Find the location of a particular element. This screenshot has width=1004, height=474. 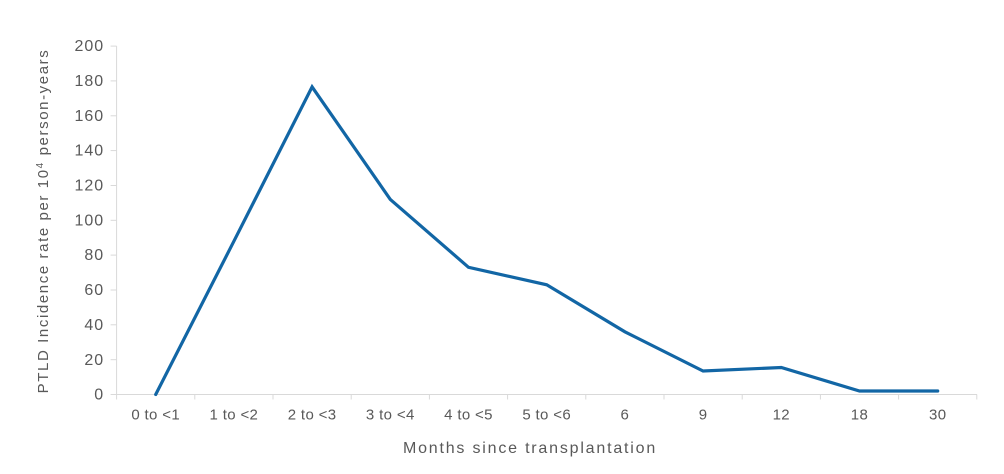

svg-text: 5 to <6 is located at coordinates (546, 415).